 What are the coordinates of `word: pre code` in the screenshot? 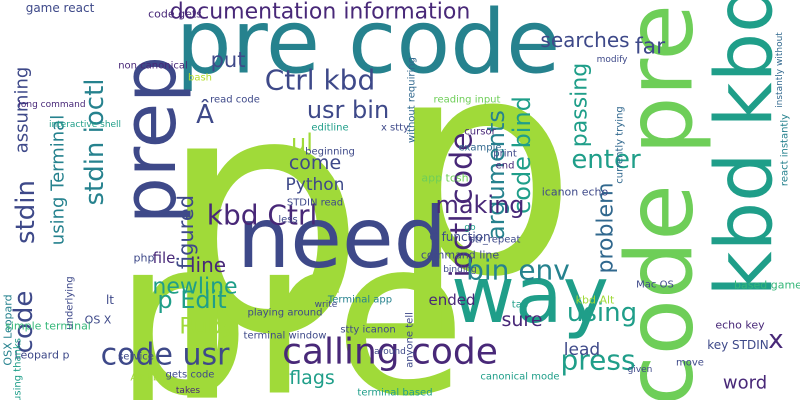 It's located at (368, 47).